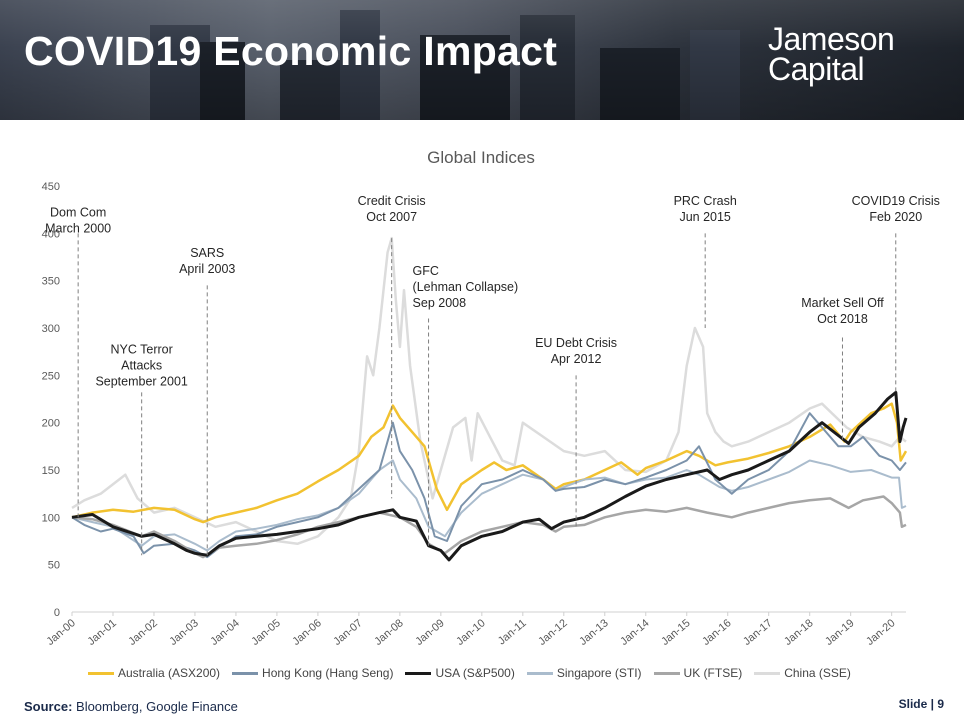 This screenshot has width=964, height=721. I want to click on x-tick-label: Jan-02, so click(142, 632).